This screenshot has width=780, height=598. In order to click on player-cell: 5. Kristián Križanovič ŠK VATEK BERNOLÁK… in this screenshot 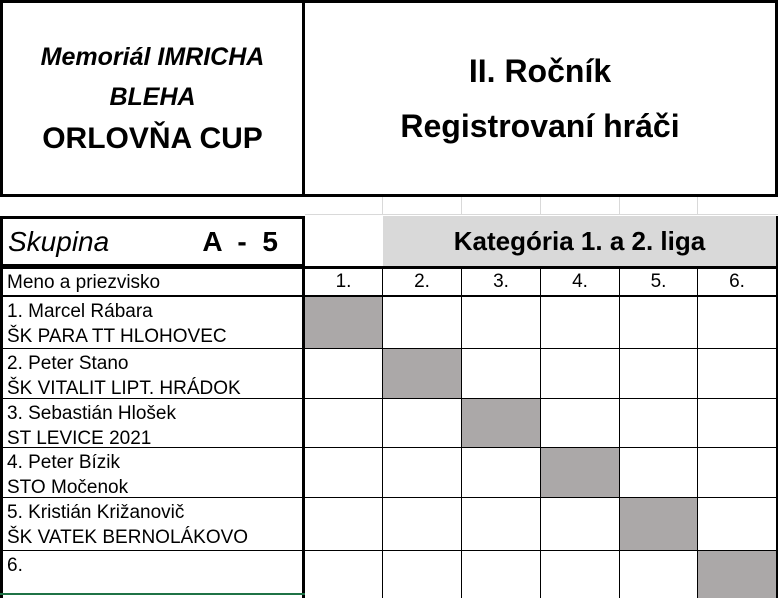, I will do `click(152, 524)`.